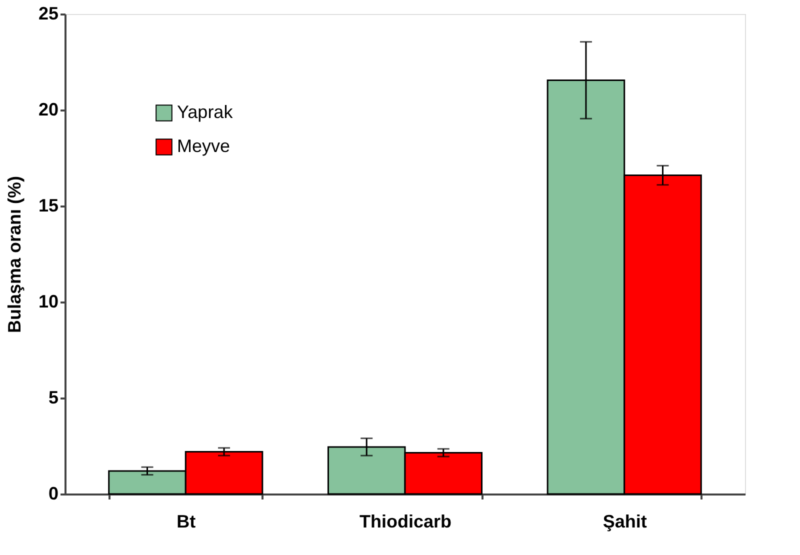  Describe the element at coordinates (405, 522) in the screenshot. I see `x-tick-label: Thiodicarb` at that location.